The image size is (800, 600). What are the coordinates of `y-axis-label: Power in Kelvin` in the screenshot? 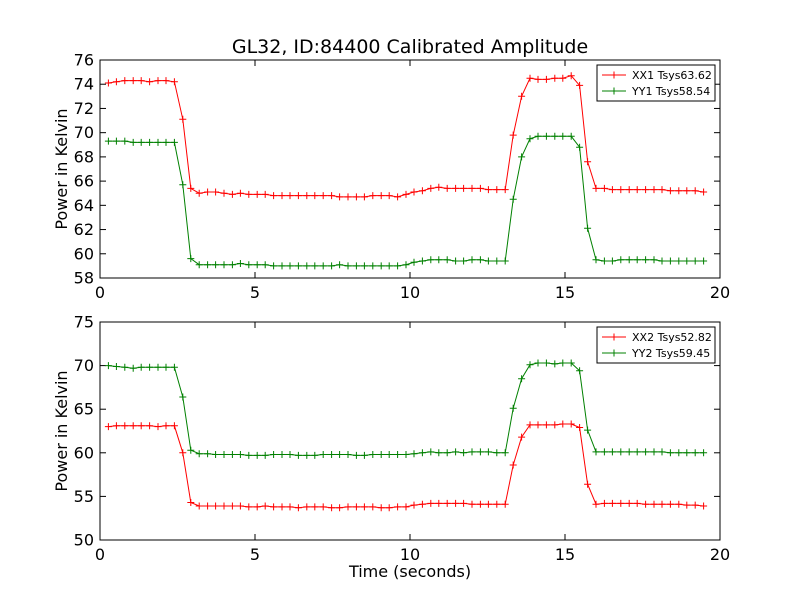 It's located at (61, 430).